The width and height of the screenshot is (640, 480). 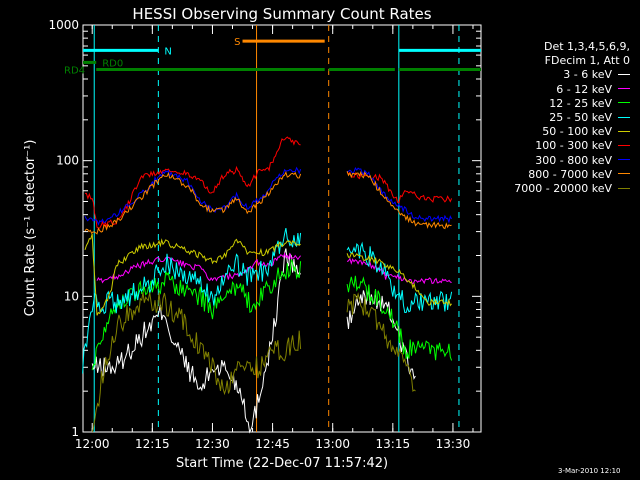 What do you see at coordinates (212, 444) in the screenshot?
I see `x-tick-label: 12:30` at bounding box center [212, 444].